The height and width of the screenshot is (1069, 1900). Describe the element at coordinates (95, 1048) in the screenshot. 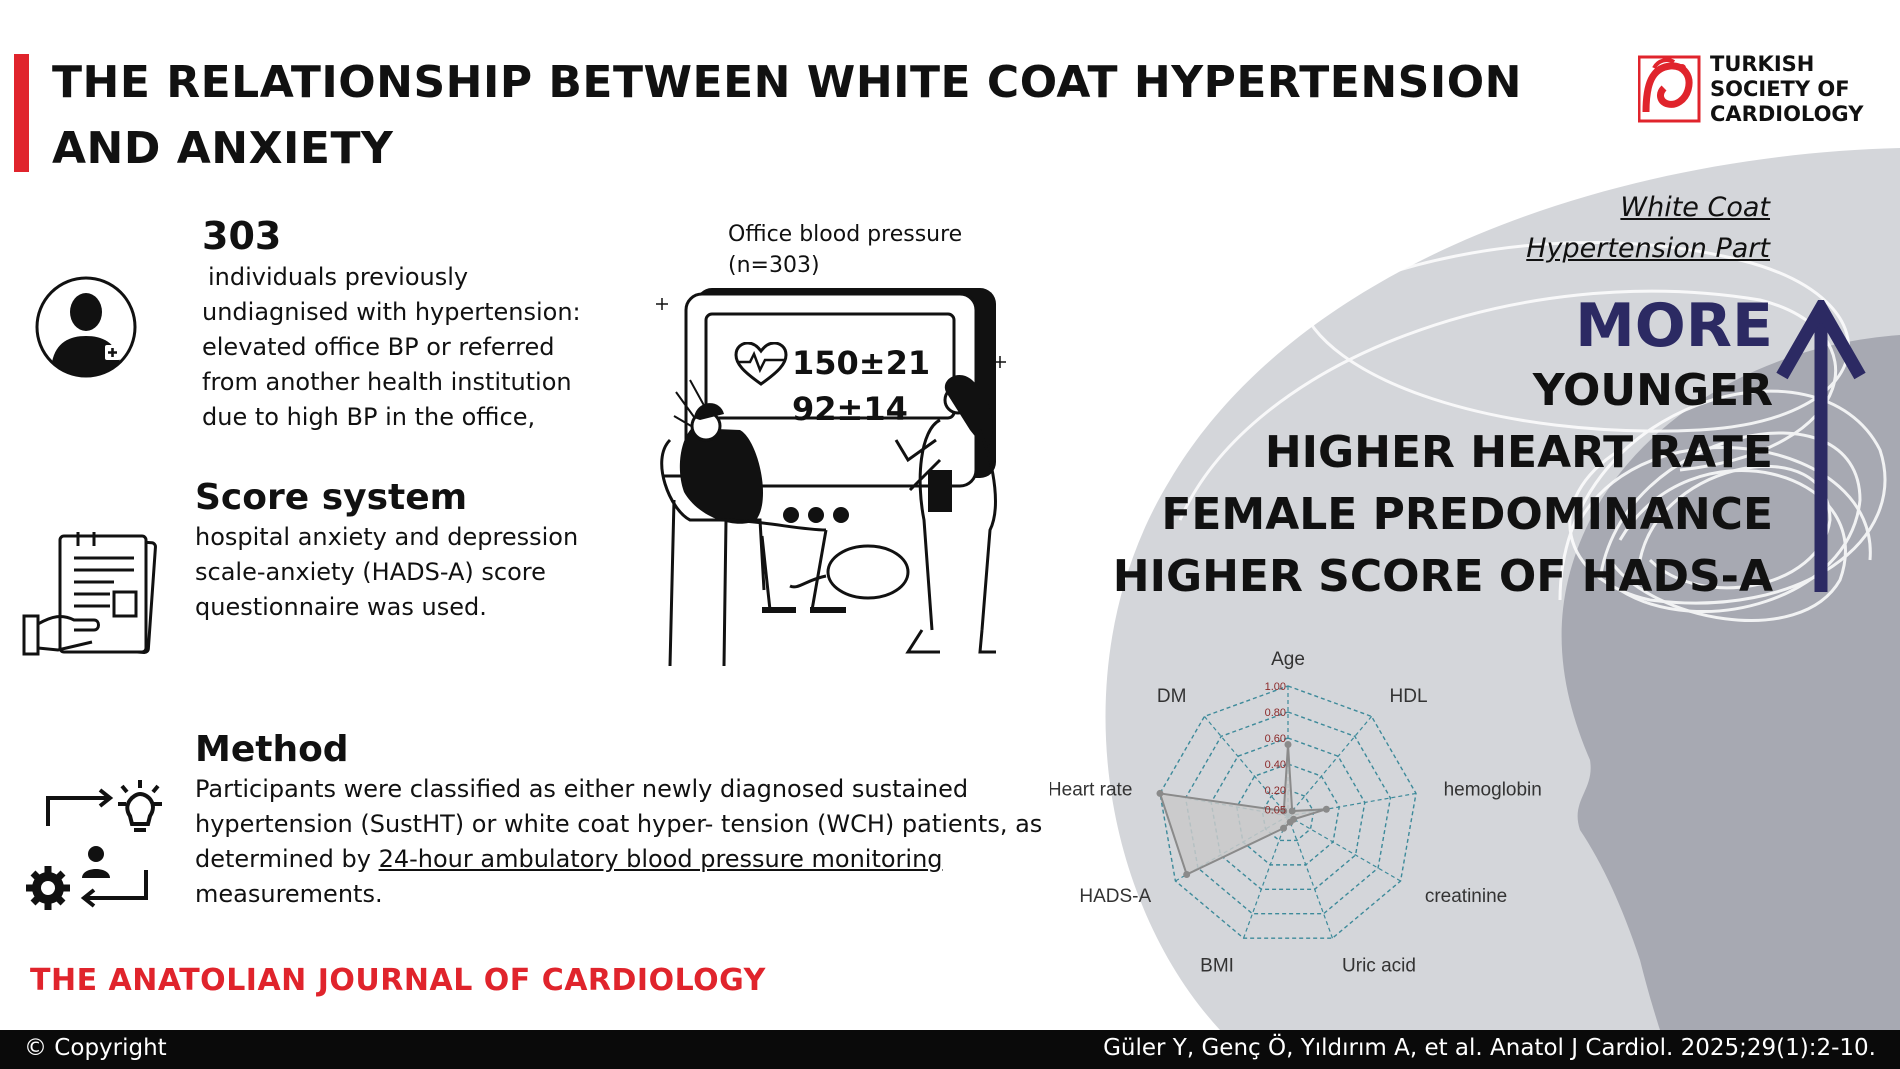

I see `copyright-text: © Copyright` at that location.